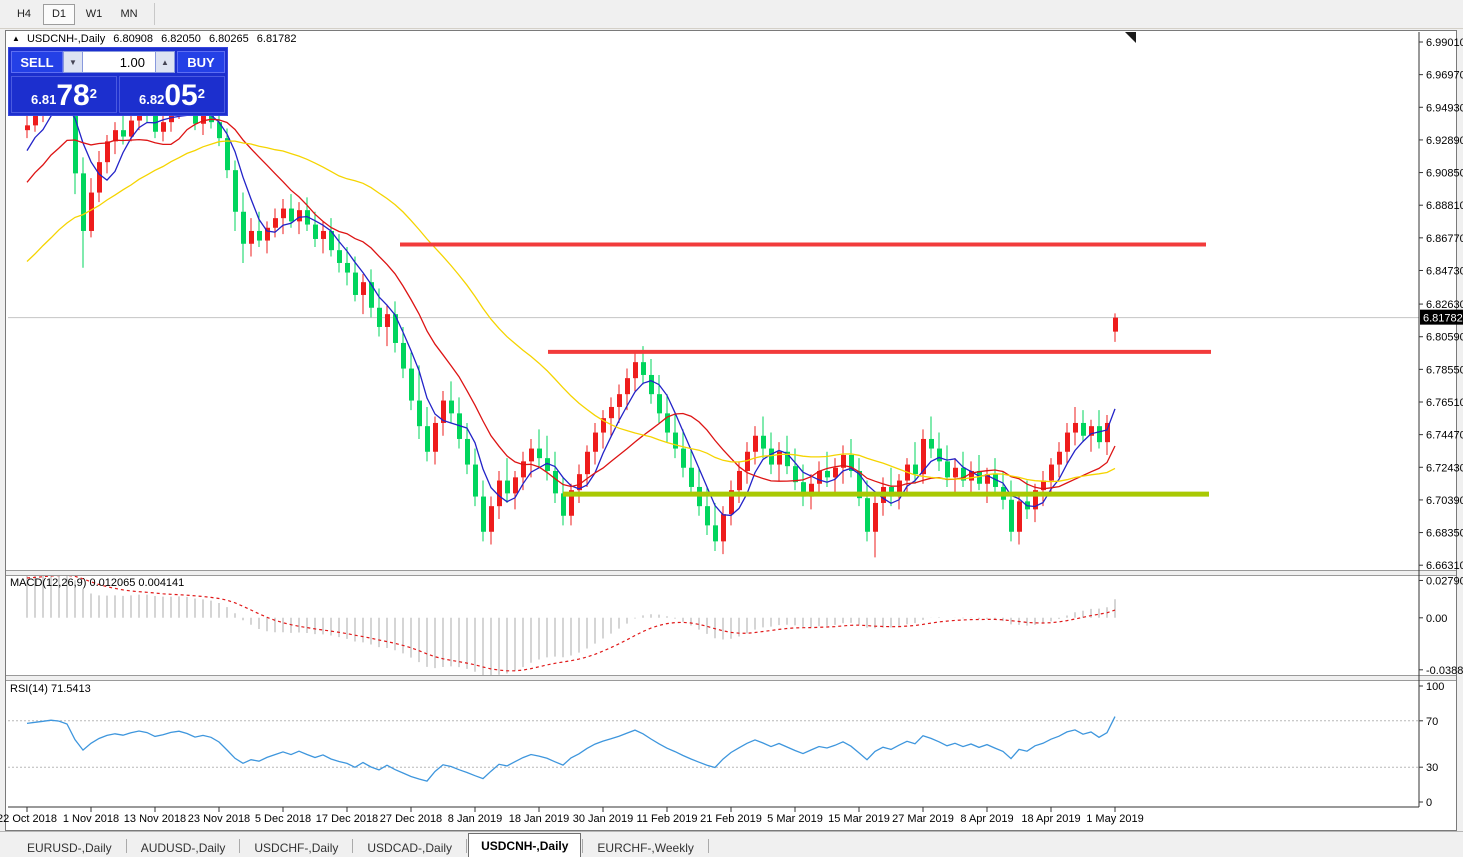 This screenshot has height=857, width=1463. I want to click on sell-price-big: 78, so click(73, 95).